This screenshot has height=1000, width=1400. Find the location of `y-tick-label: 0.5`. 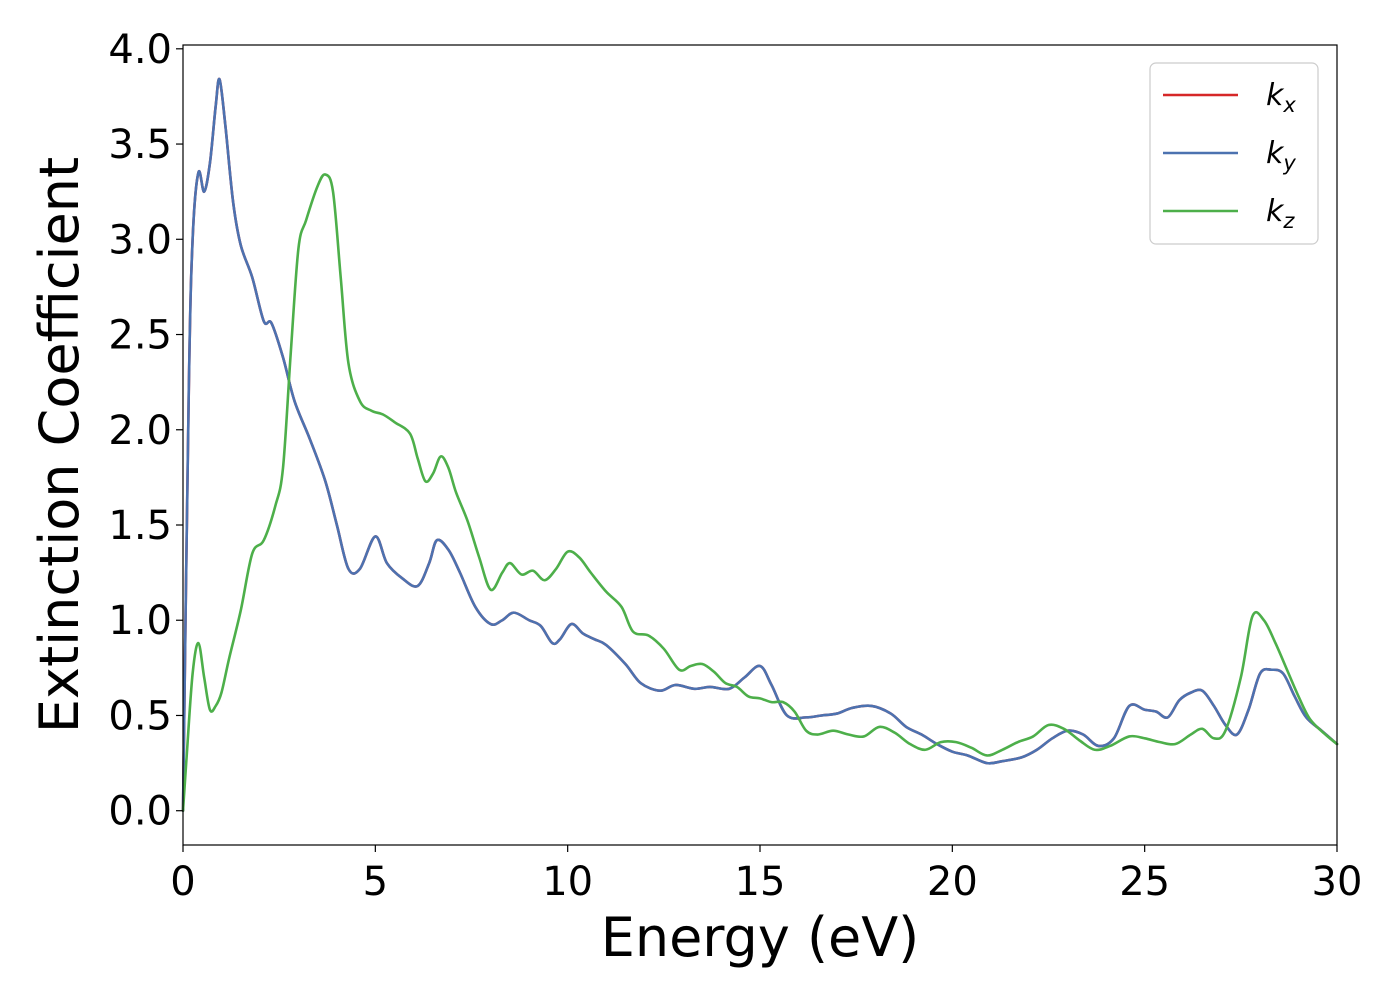

y-tick-label: 0.5 is located at coordinates (140, 716).